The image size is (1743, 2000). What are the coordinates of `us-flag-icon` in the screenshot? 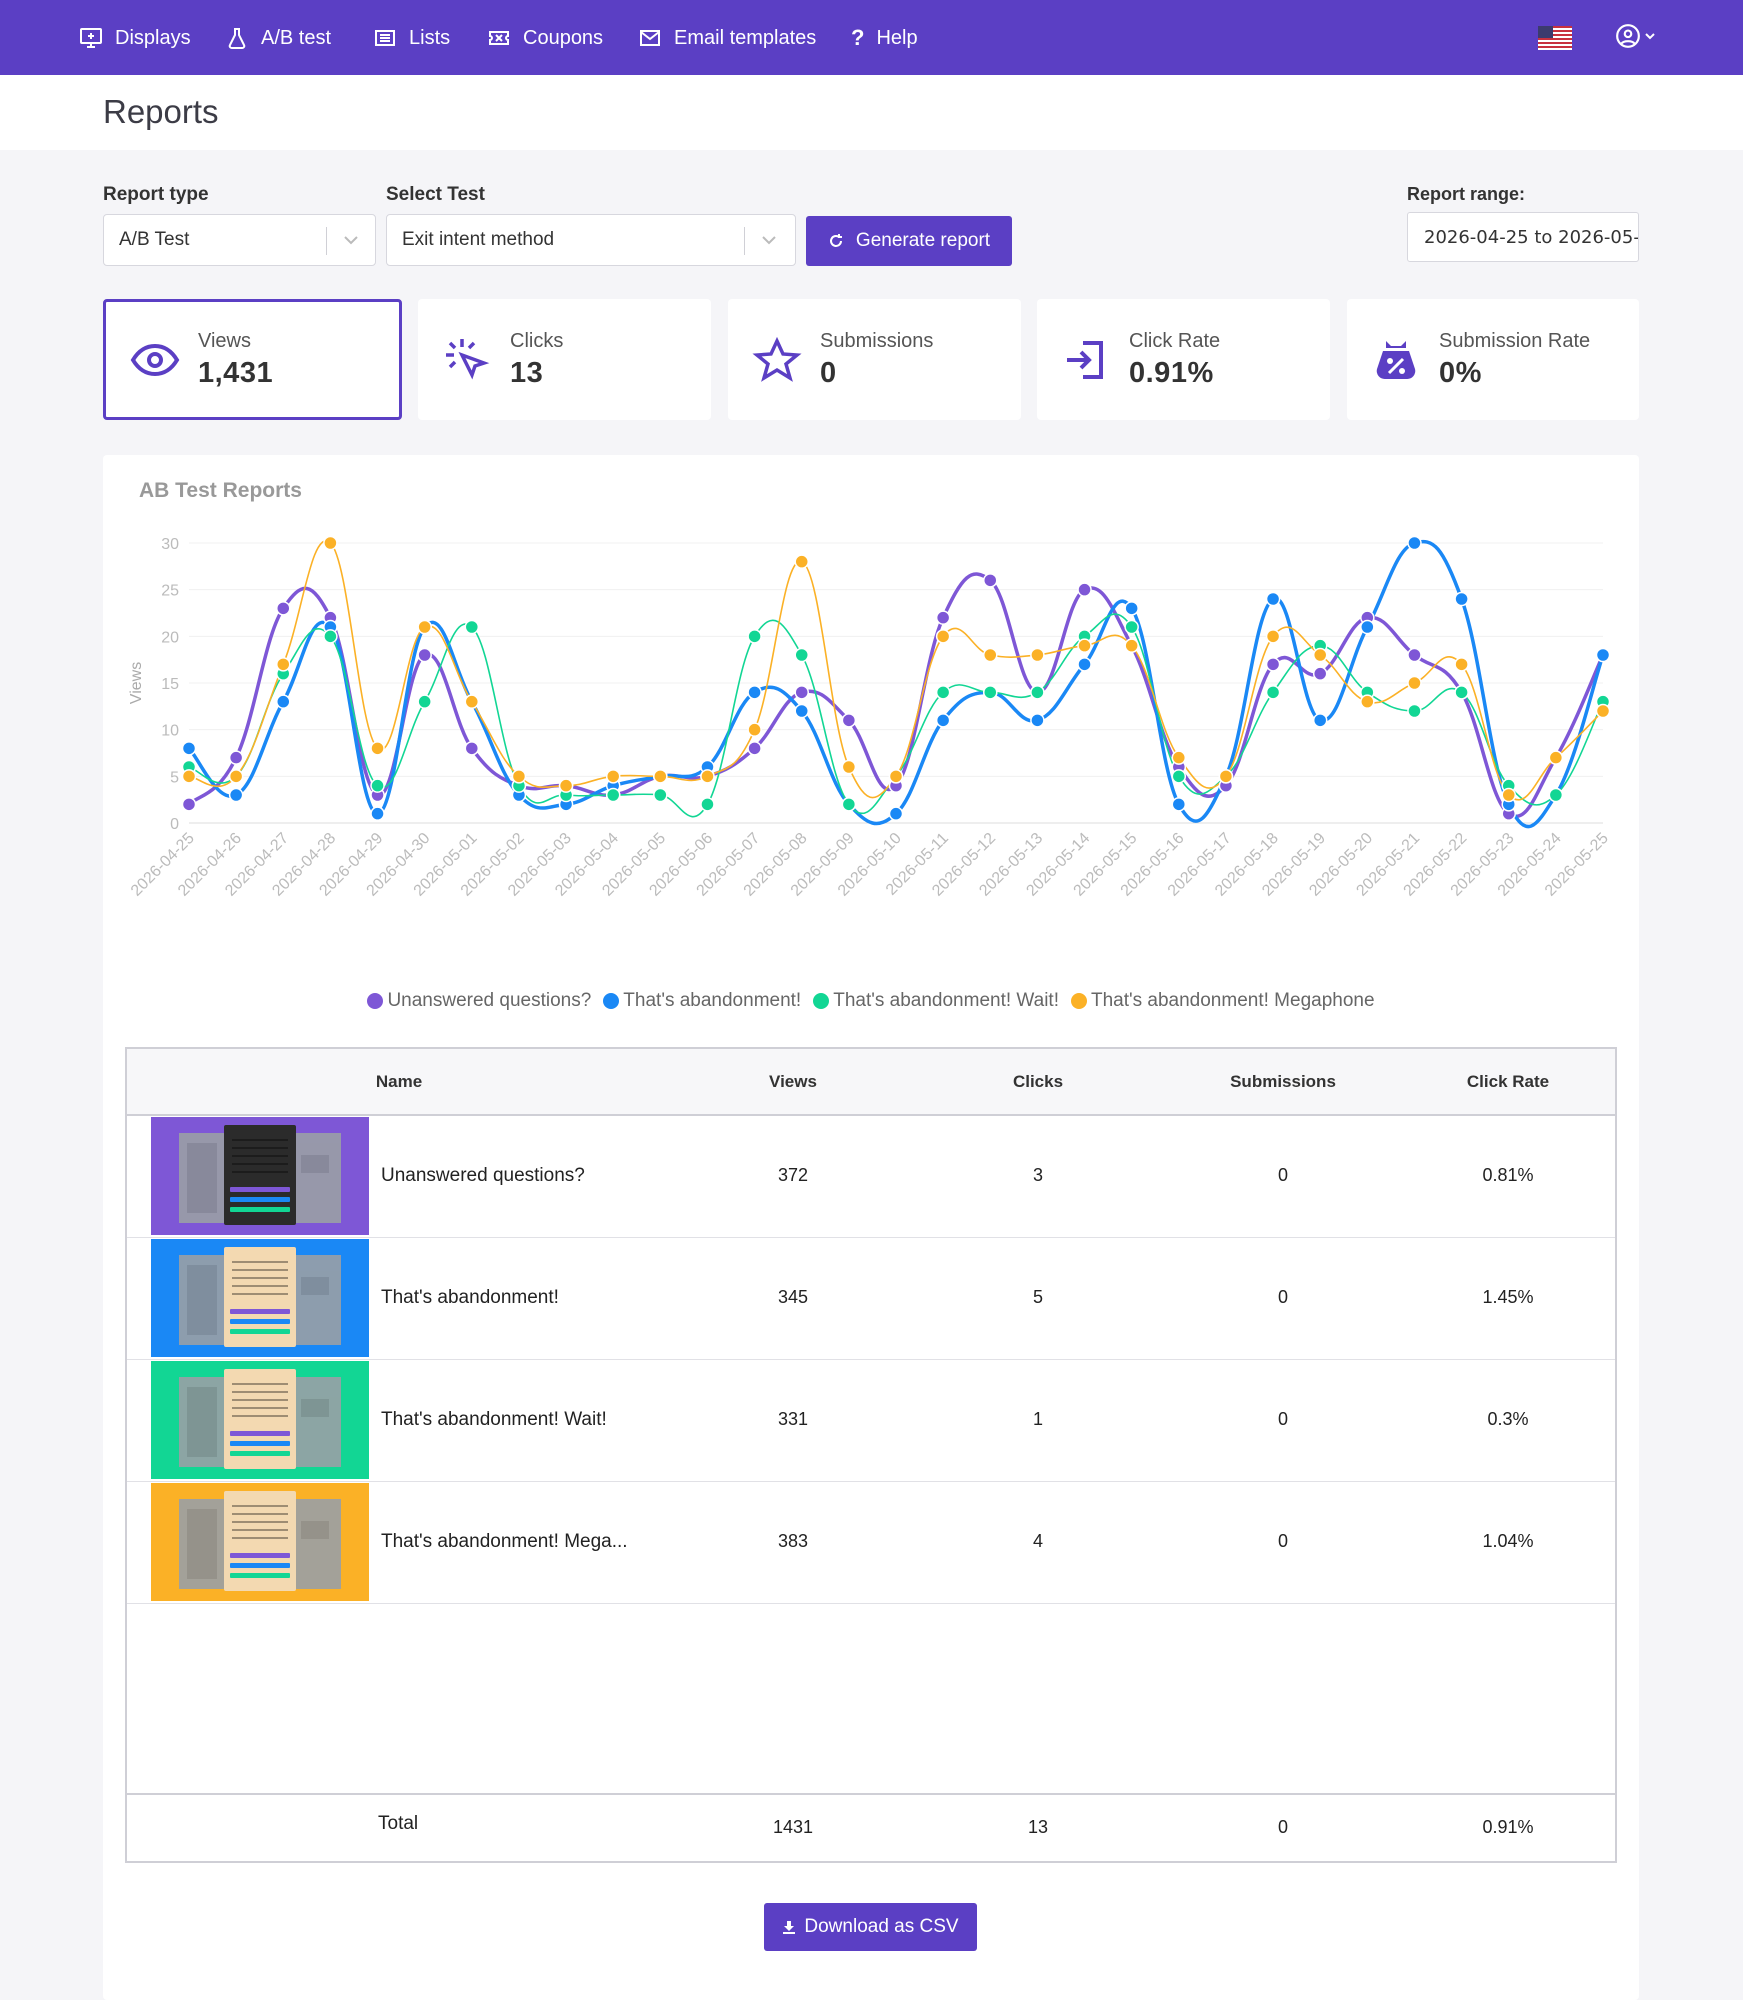 It's located at (1555, 38).